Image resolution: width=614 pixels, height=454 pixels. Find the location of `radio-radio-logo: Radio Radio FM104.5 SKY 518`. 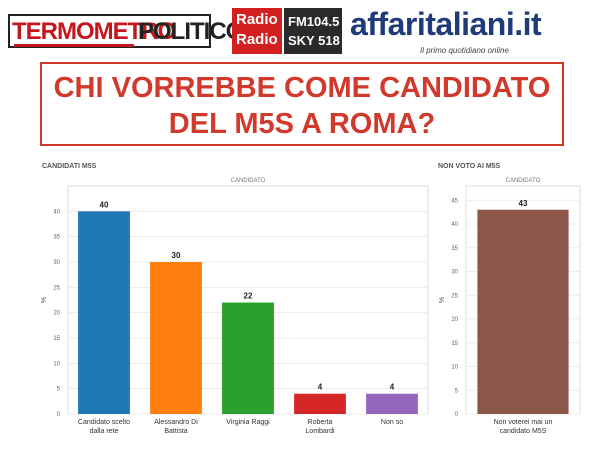

radio-radio-logo: Radio Radio FM104.5 SKY 518 is located at coordinates (287, 31).